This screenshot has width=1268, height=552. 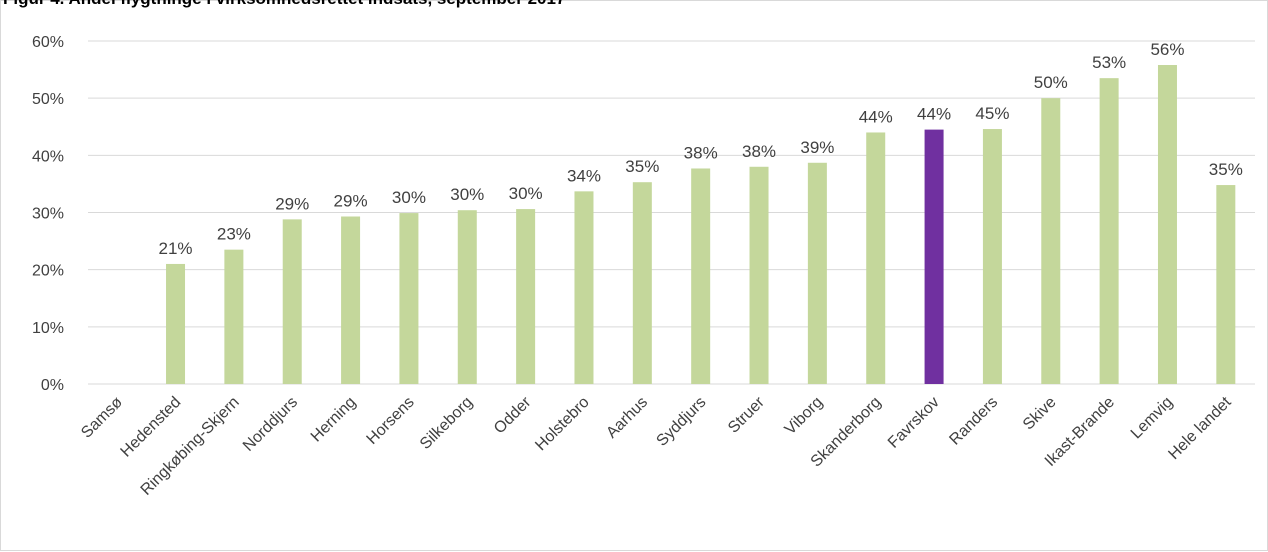 I want to click on category-label: Hele landet, so click(x=1200, y=428).